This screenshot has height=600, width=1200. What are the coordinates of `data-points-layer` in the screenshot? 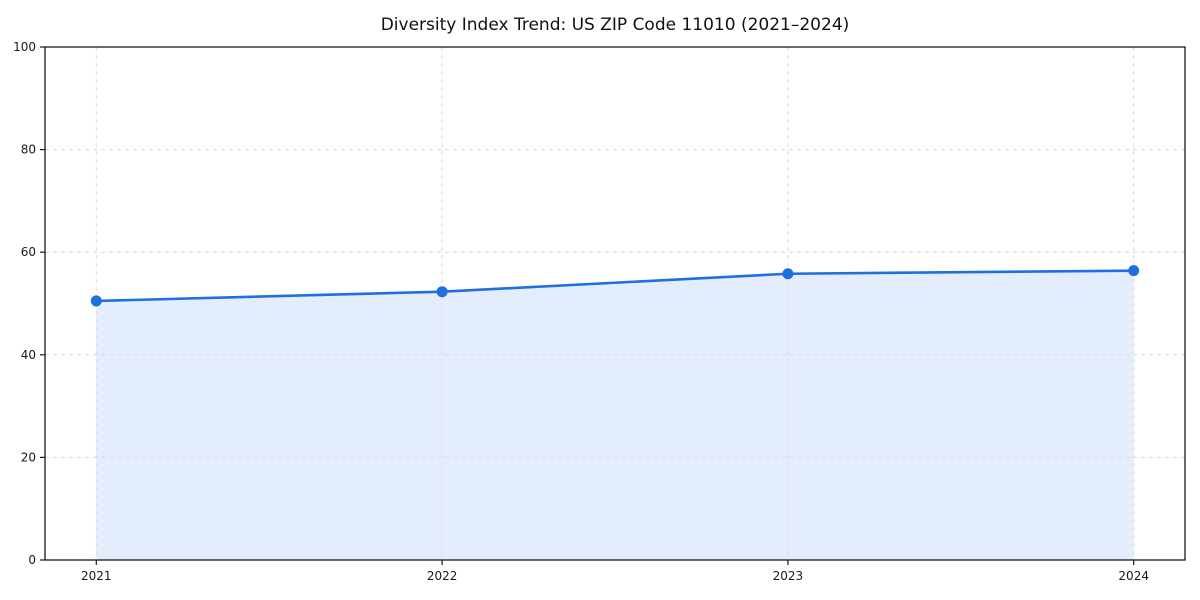 It's located at (615, 286).